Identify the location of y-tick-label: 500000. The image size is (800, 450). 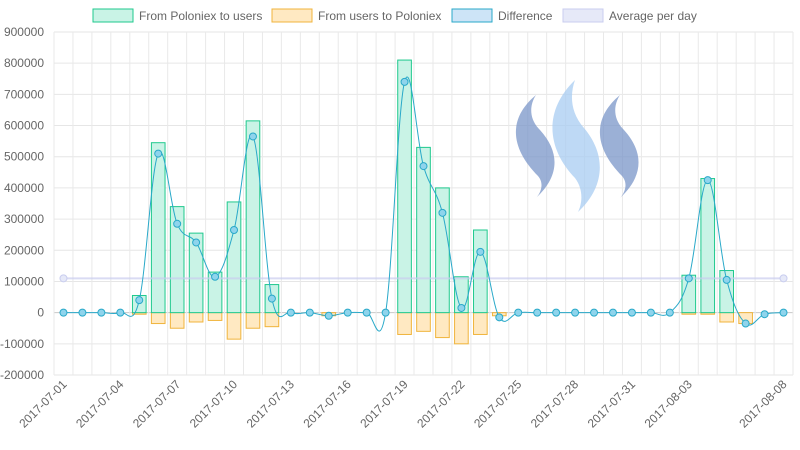
(24, 157).